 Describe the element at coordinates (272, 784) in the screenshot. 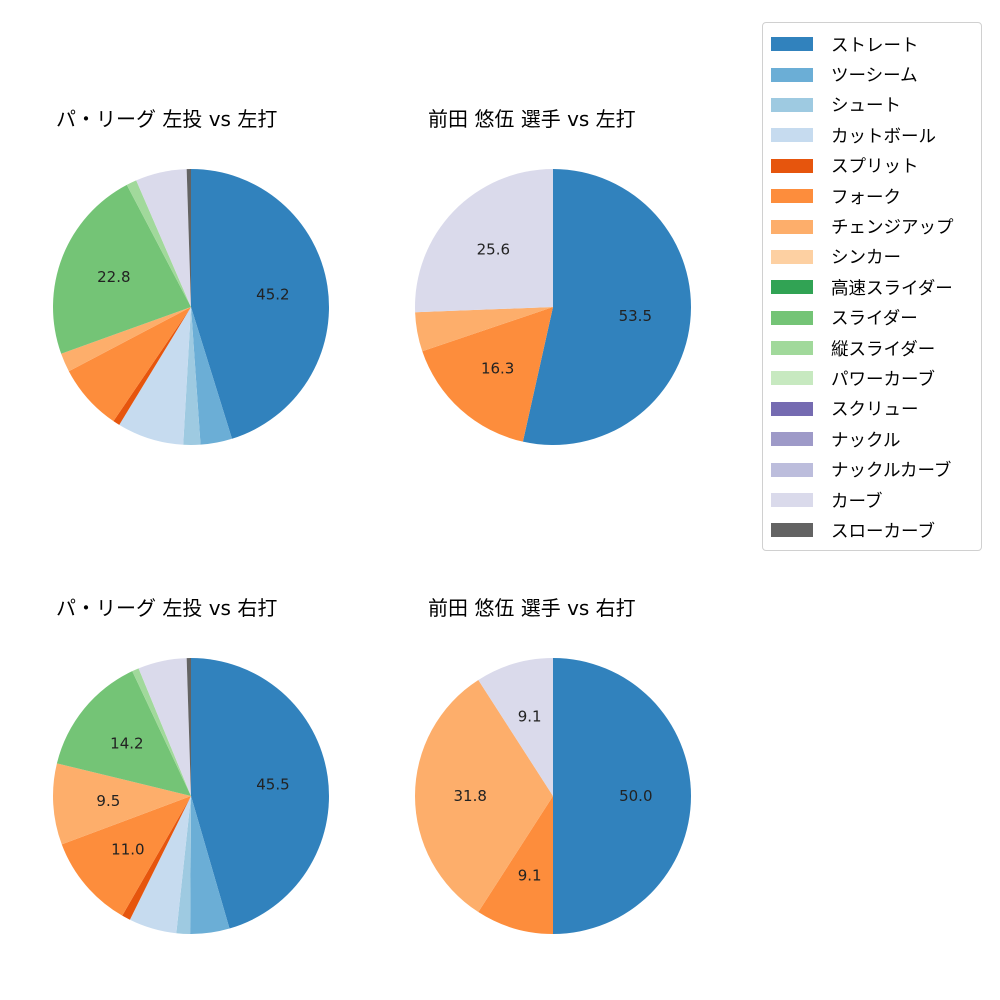

I see `slice-value-label: 45.5` at that location.